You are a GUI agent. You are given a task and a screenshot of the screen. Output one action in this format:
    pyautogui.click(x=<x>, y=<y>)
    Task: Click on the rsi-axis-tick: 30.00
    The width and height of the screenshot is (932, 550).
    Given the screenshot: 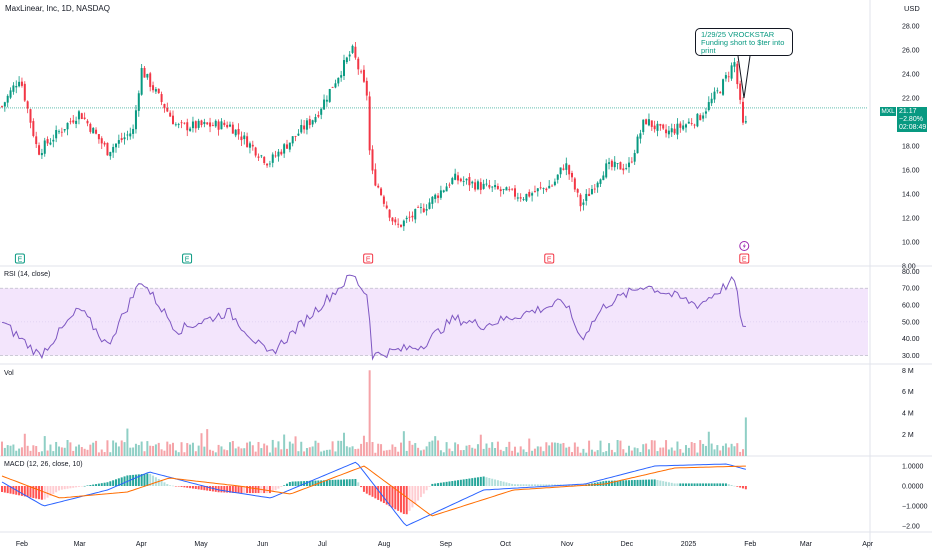 What is the action you would take?
    pyautogui.click(x=911, y=356)
    